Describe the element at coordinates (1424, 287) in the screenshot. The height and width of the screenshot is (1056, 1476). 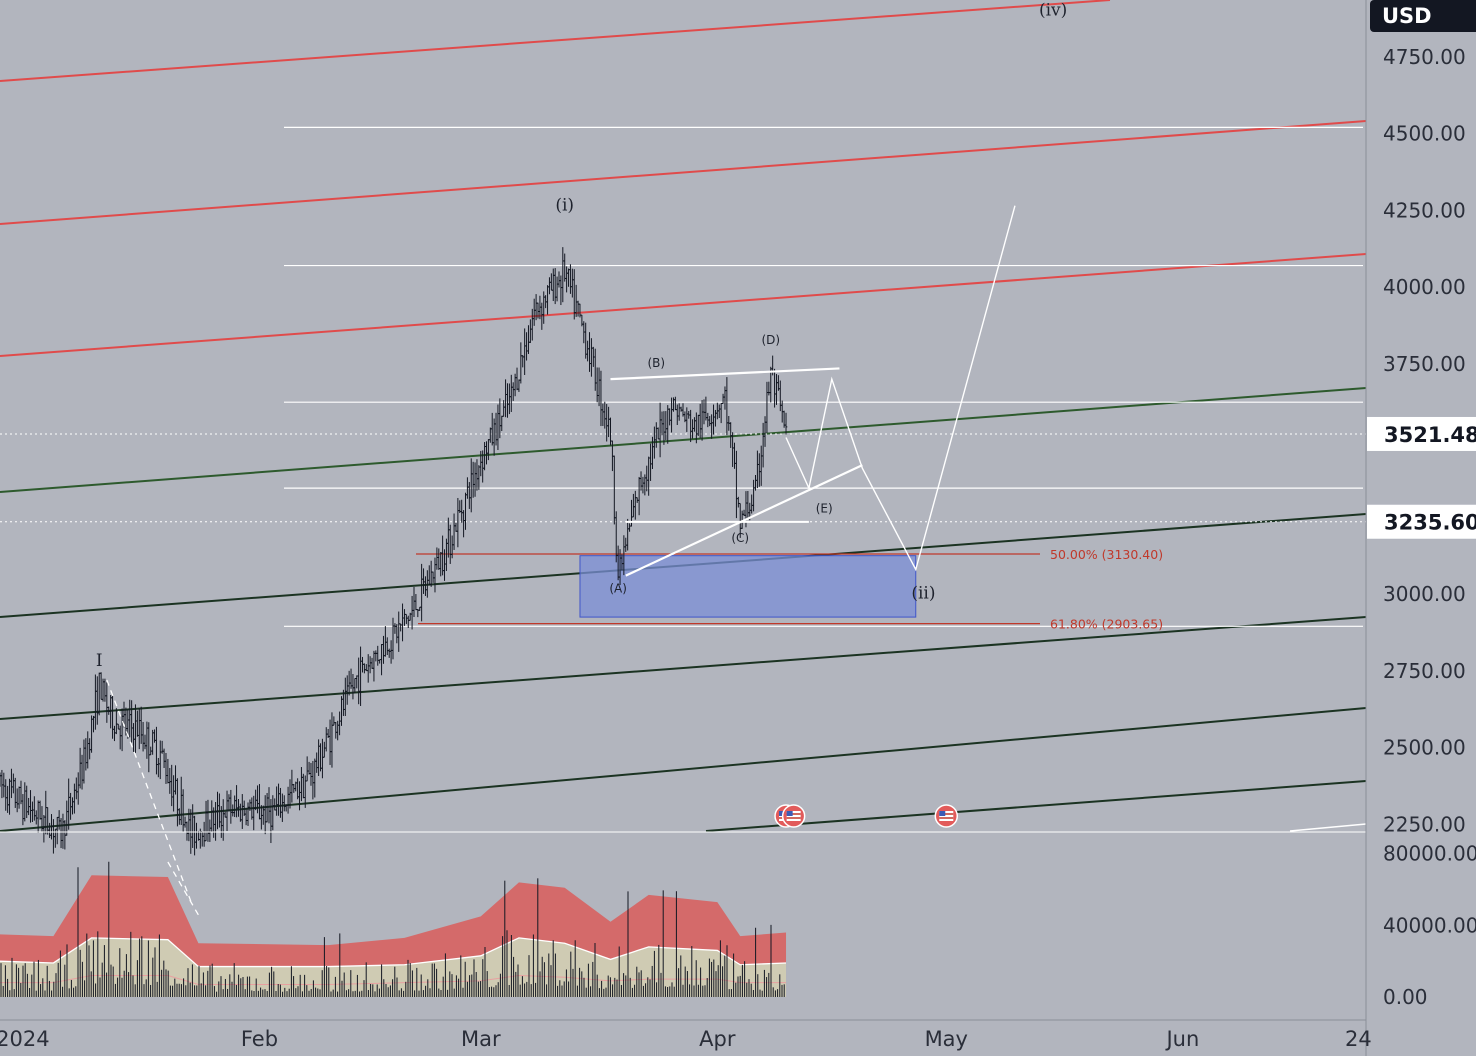
I see `price-tick-label: 4000.00` at that location.